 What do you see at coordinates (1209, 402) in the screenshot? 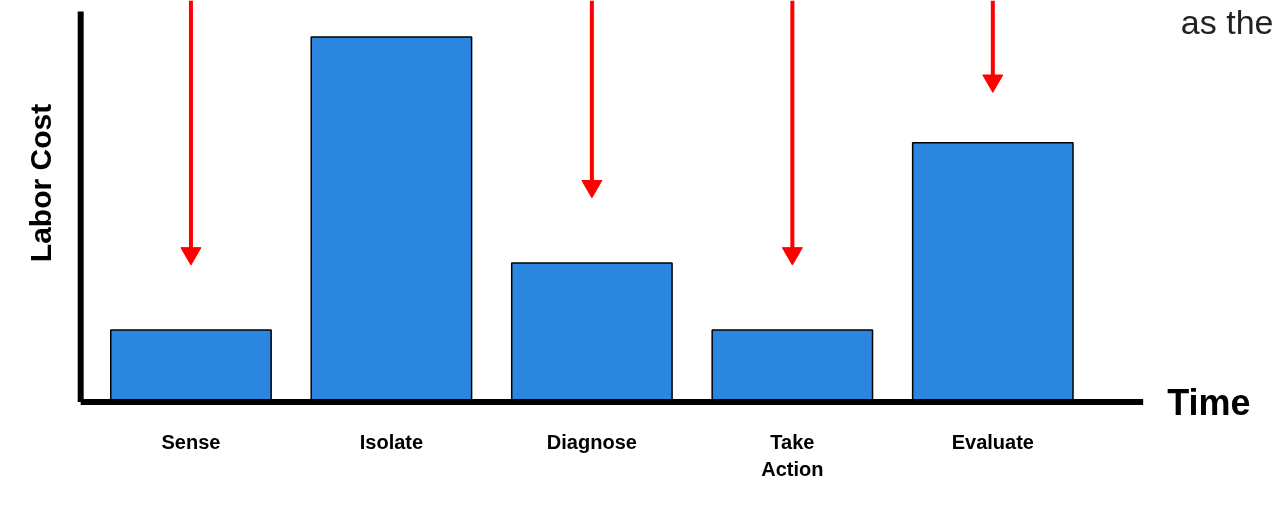
I see `x-axis-title: Time` at bounding box center [1209, 402].